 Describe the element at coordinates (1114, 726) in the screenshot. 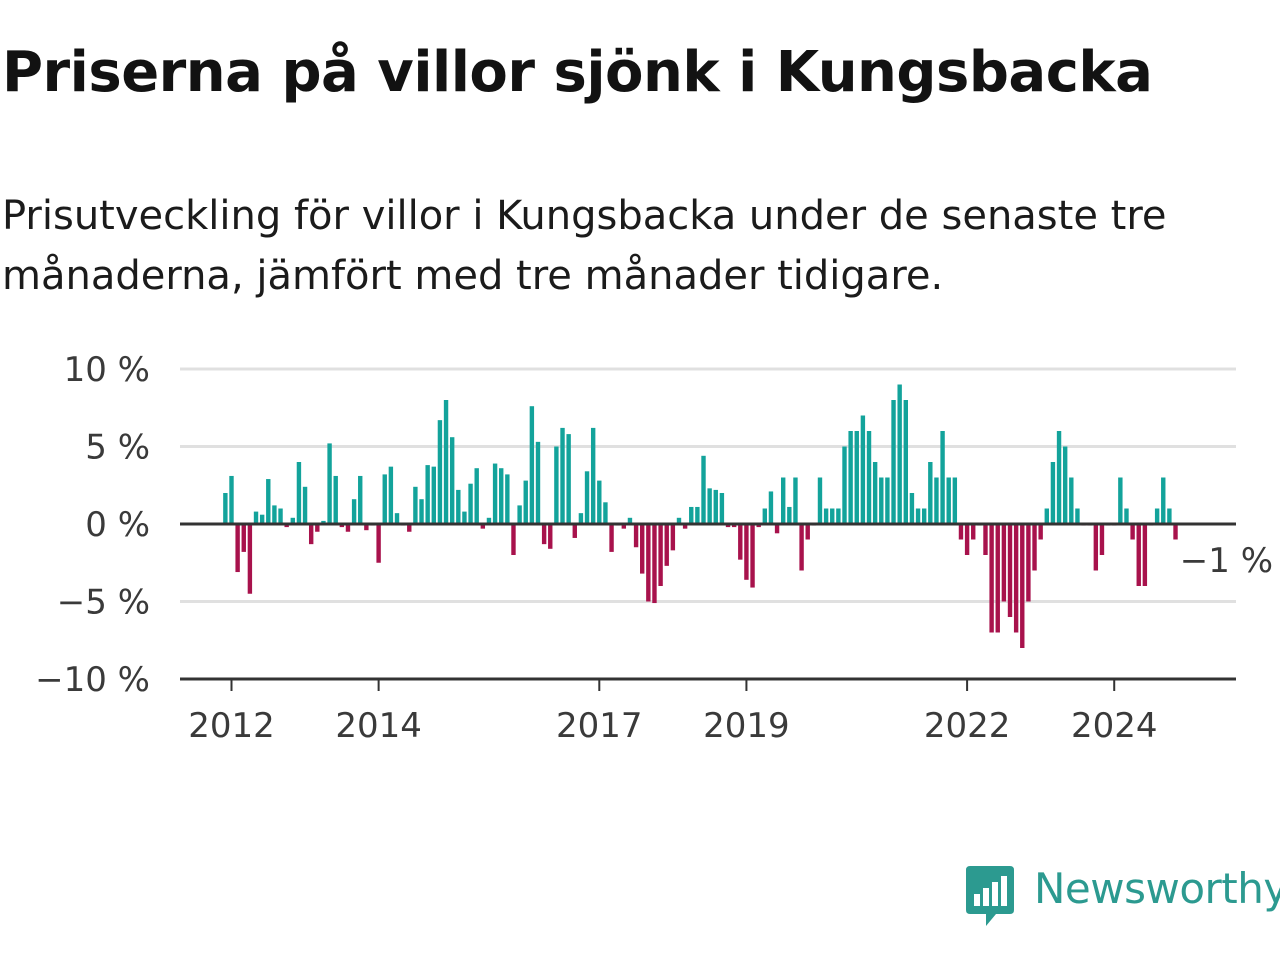

I see `x-tick-label: 2024` at that location.